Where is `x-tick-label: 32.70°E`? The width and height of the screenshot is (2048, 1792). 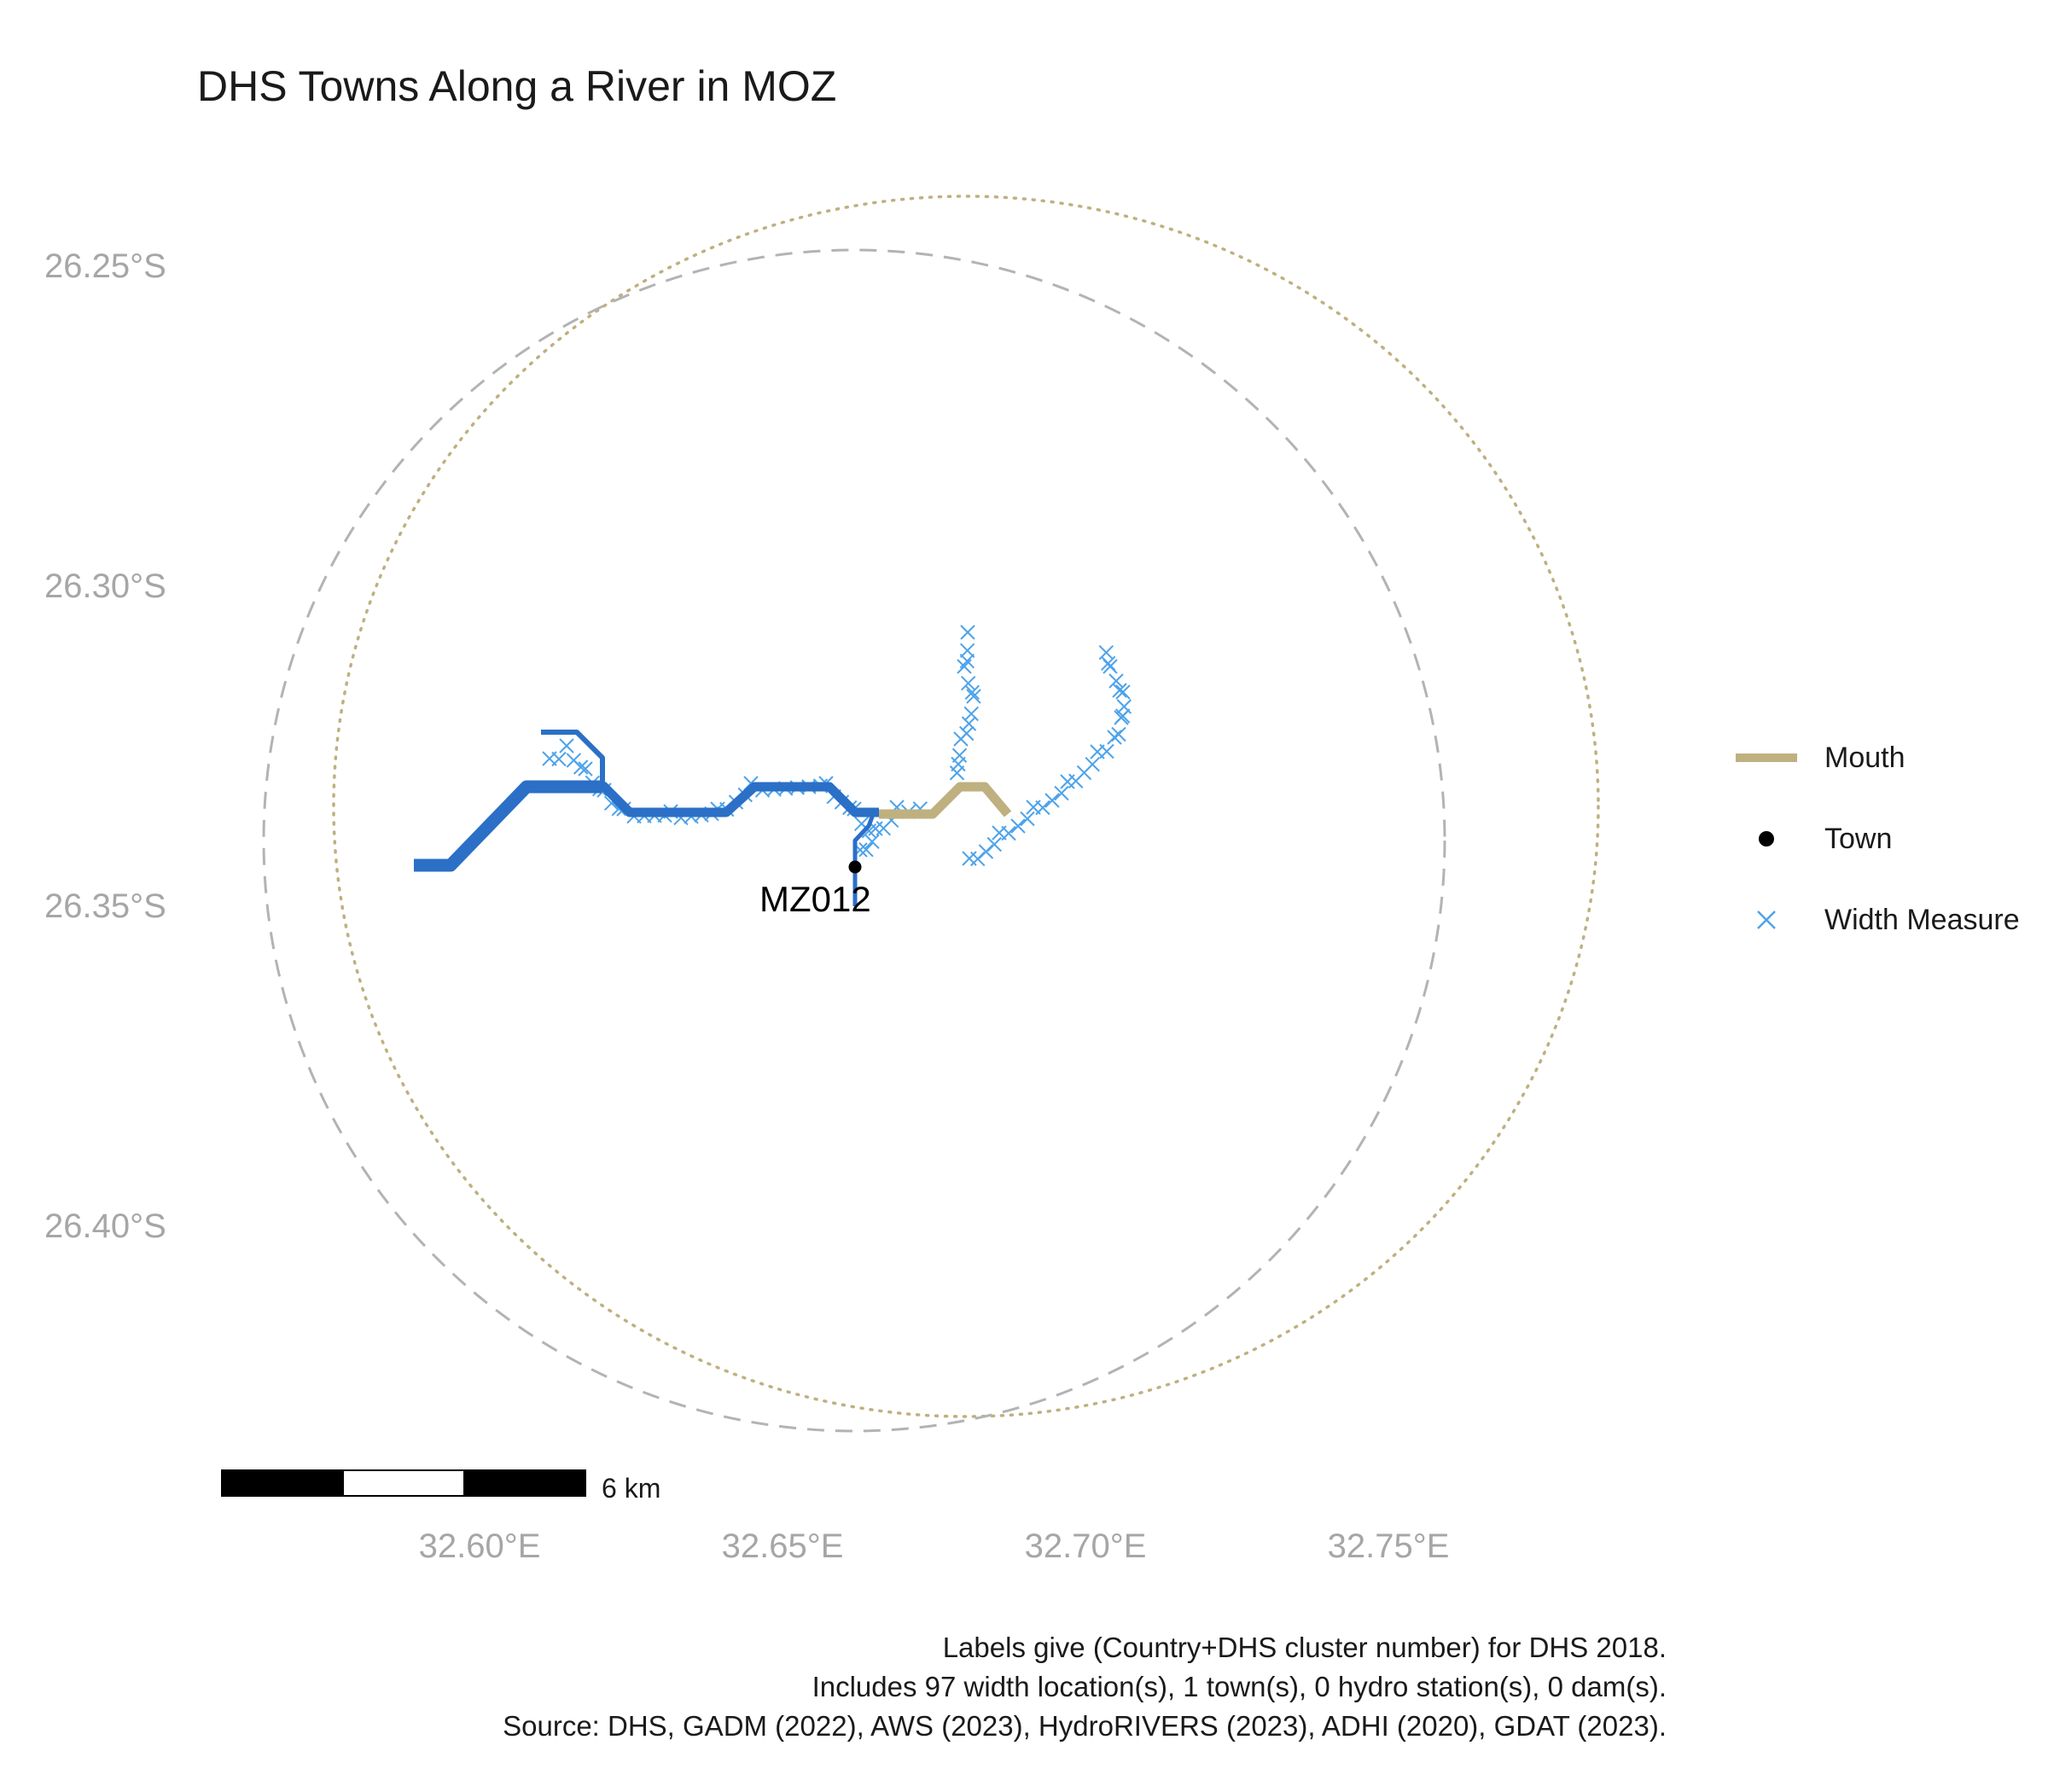 x-tick-label: 32.70°E is located at coordinates (1085, 1546).